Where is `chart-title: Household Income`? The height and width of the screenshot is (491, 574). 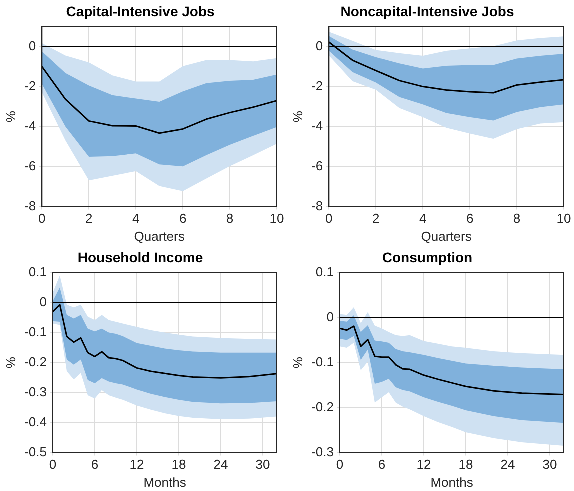
chart-title: Household Income is located at coordinates (141, 257).